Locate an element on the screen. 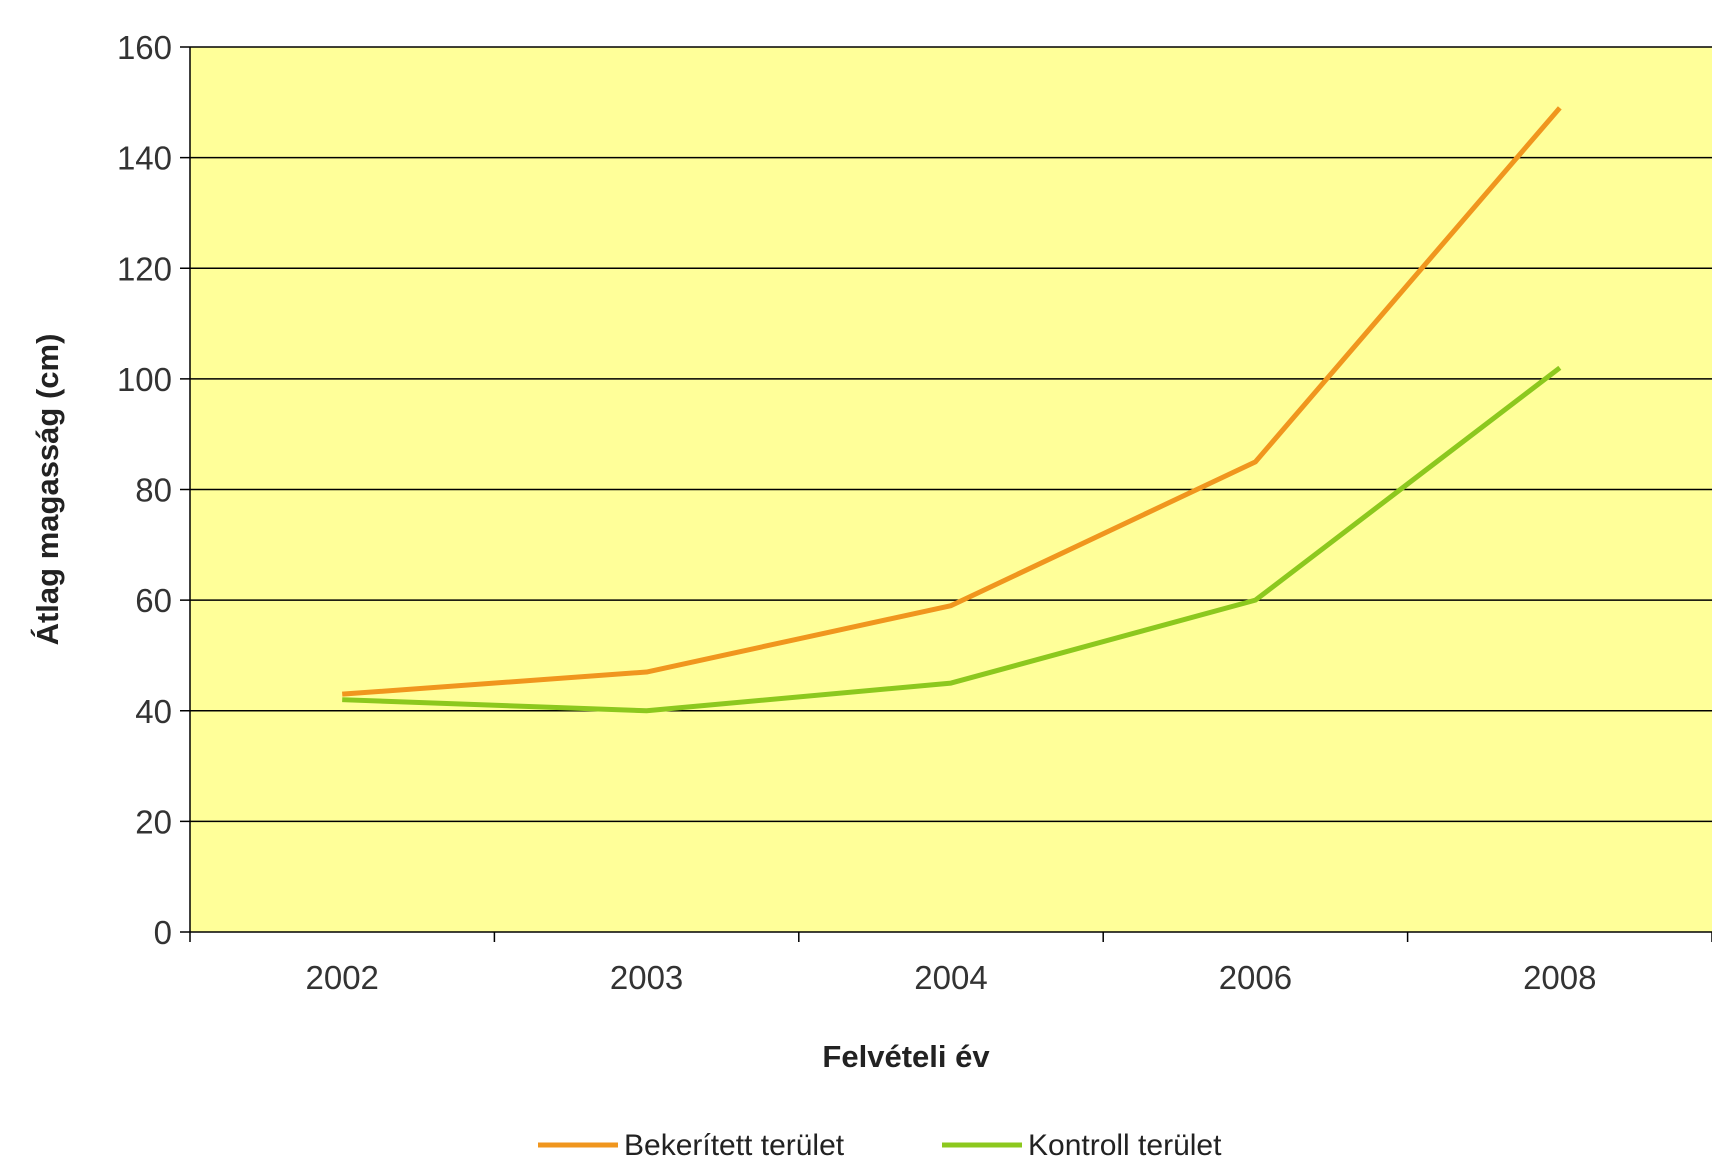 The height and width of the screenshot is (1171, 1712). x-tick-label: 2004 is located at coordinates (950, 977).